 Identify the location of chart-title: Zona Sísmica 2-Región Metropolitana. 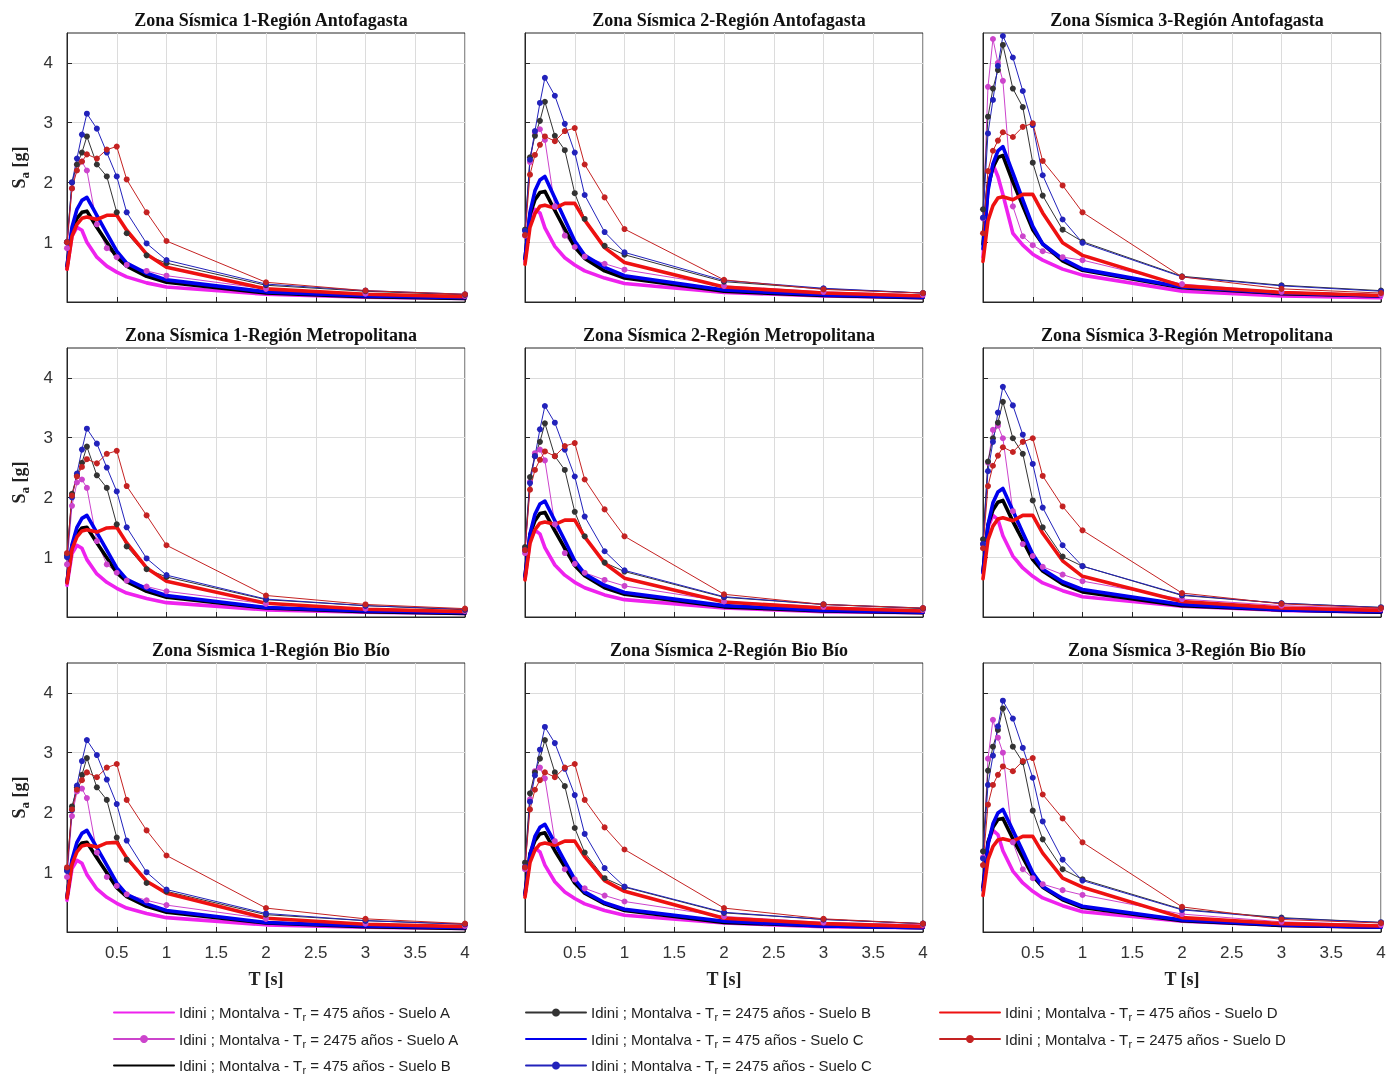
(729, 335).